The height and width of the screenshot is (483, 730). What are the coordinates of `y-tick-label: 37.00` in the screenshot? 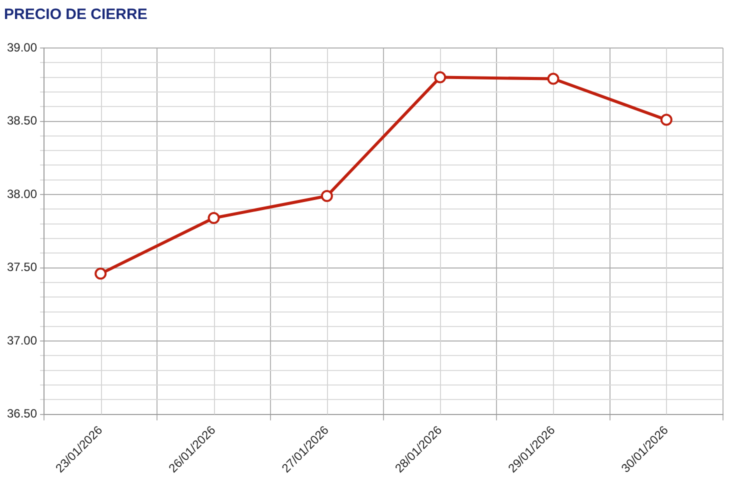 It's located at (22, 340).